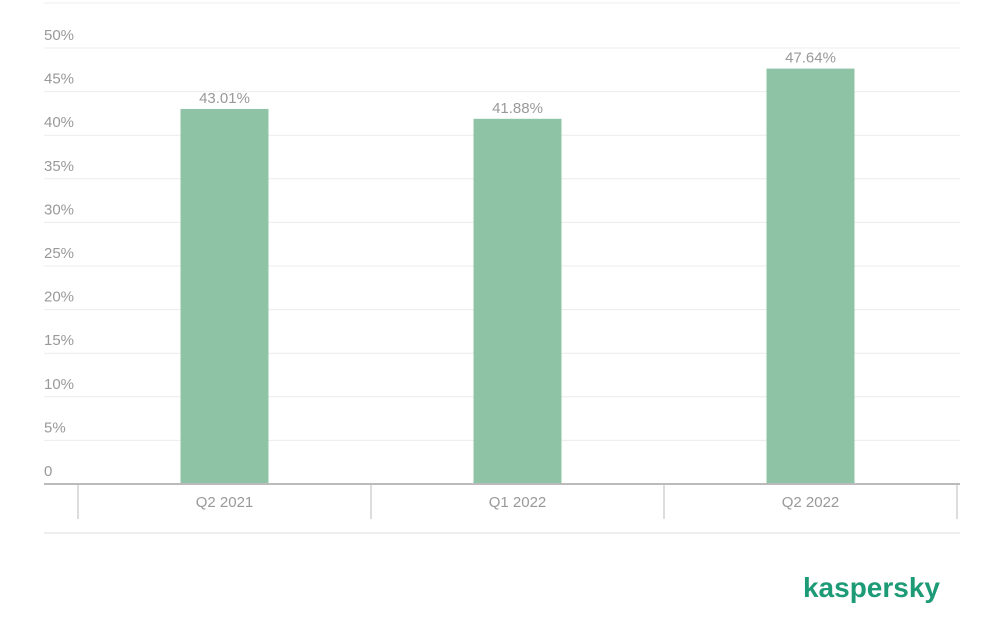 This screenshot has height=629, width=989. What do you see at coordinates (871, 587) in the screenshot?
I see `brand-logo: kaspersky` at bounding box center [871, 587].